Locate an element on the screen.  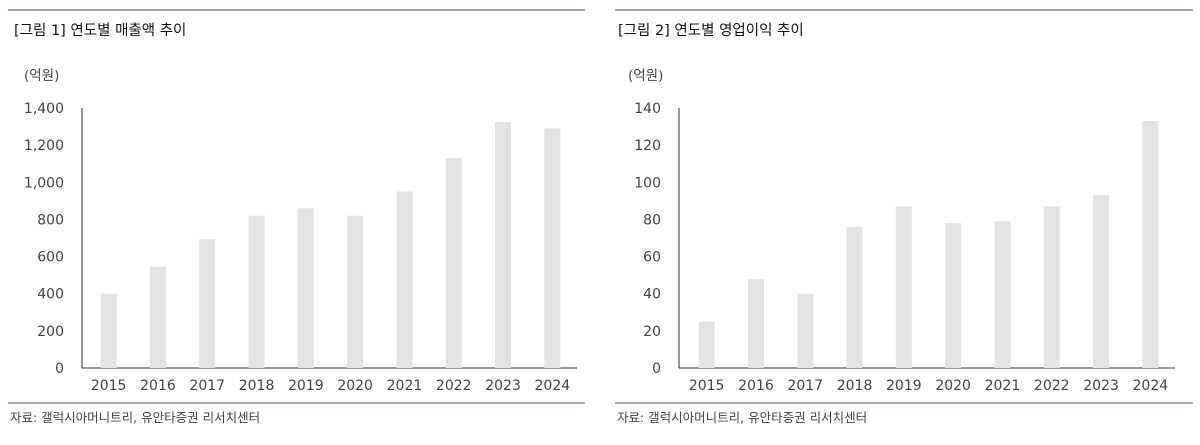
chart2-x-tick-label: 2019 is located at coordinates (904, 386).